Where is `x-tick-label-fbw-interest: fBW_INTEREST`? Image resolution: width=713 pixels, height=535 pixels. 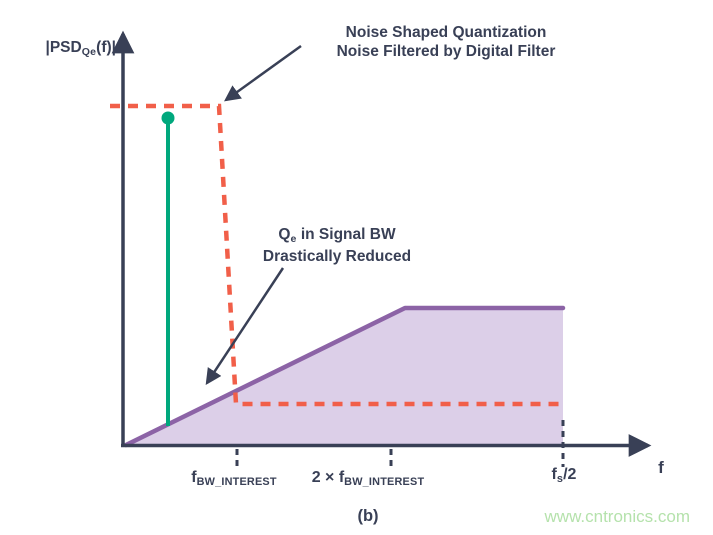
x-tick-label-fbw-interest: fBW_INTEREST is located at coordinates (234, 480).